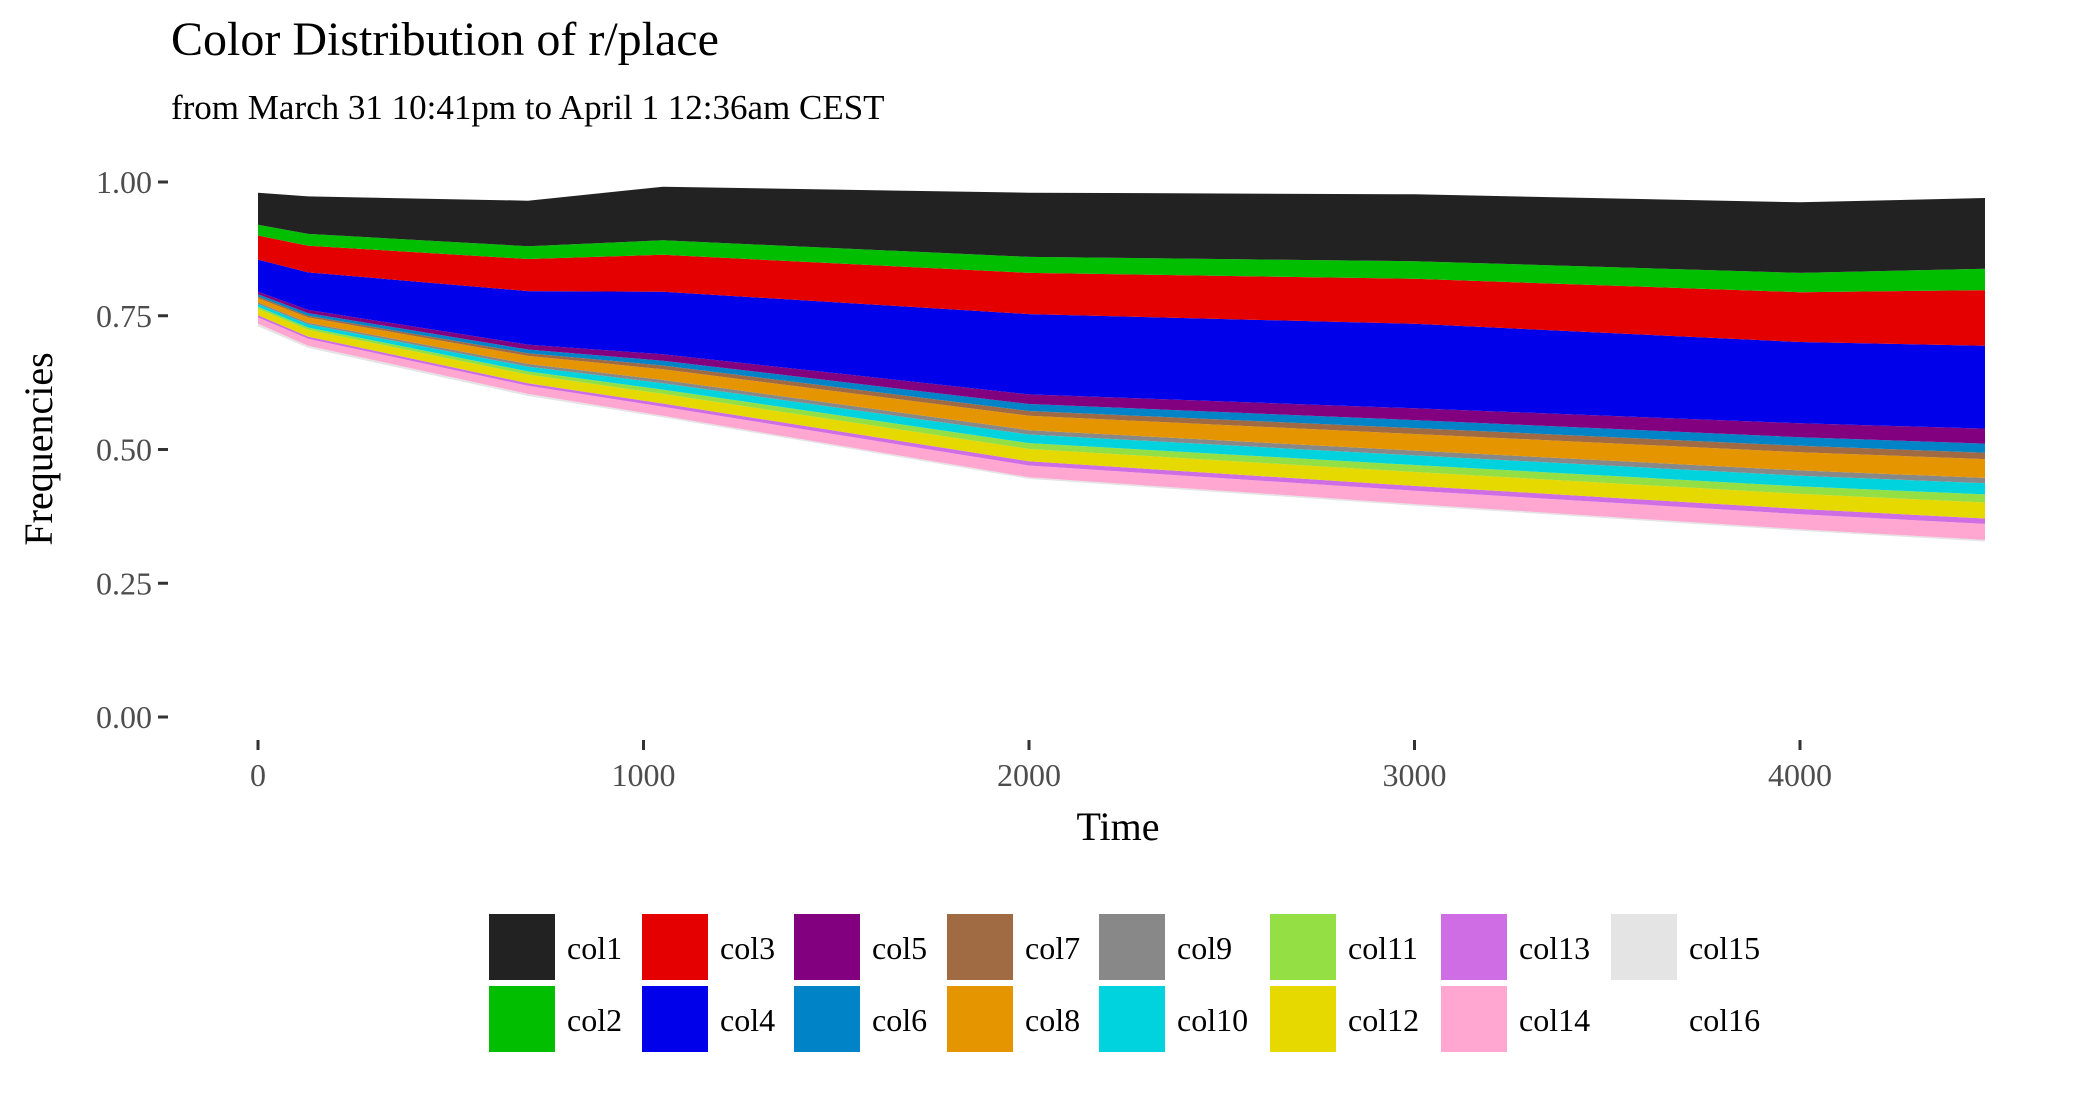  What do you see at coordinates (1415, 775) in the screenshot?
I see `x-tick-label: 3000` at bounding box center [1415, 775].